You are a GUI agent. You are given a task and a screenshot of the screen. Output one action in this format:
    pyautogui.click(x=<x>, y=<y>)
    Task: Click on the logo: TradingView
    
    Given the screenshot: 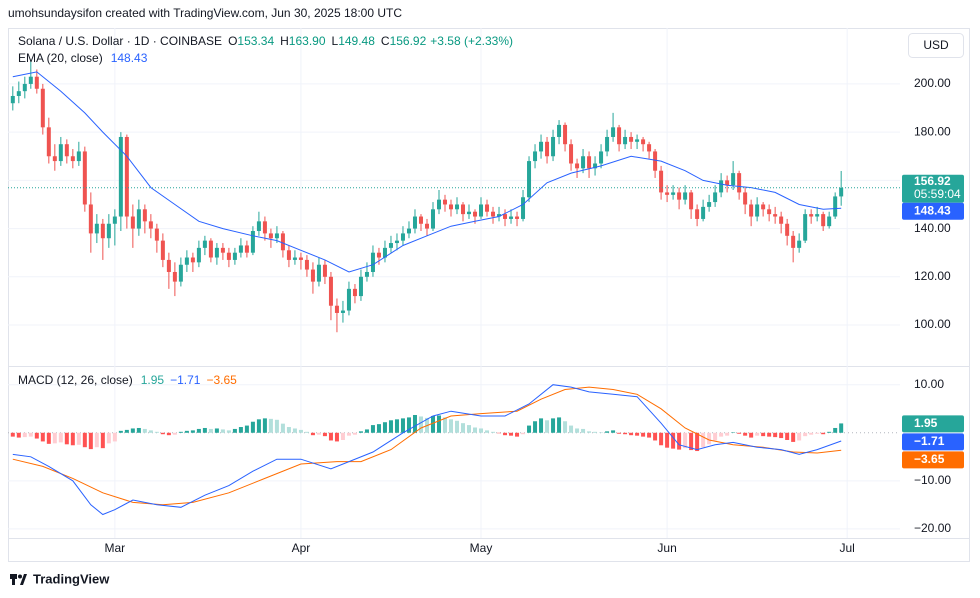 What is the action you would take?
    pyautogui.click(x=60, y=578)
    